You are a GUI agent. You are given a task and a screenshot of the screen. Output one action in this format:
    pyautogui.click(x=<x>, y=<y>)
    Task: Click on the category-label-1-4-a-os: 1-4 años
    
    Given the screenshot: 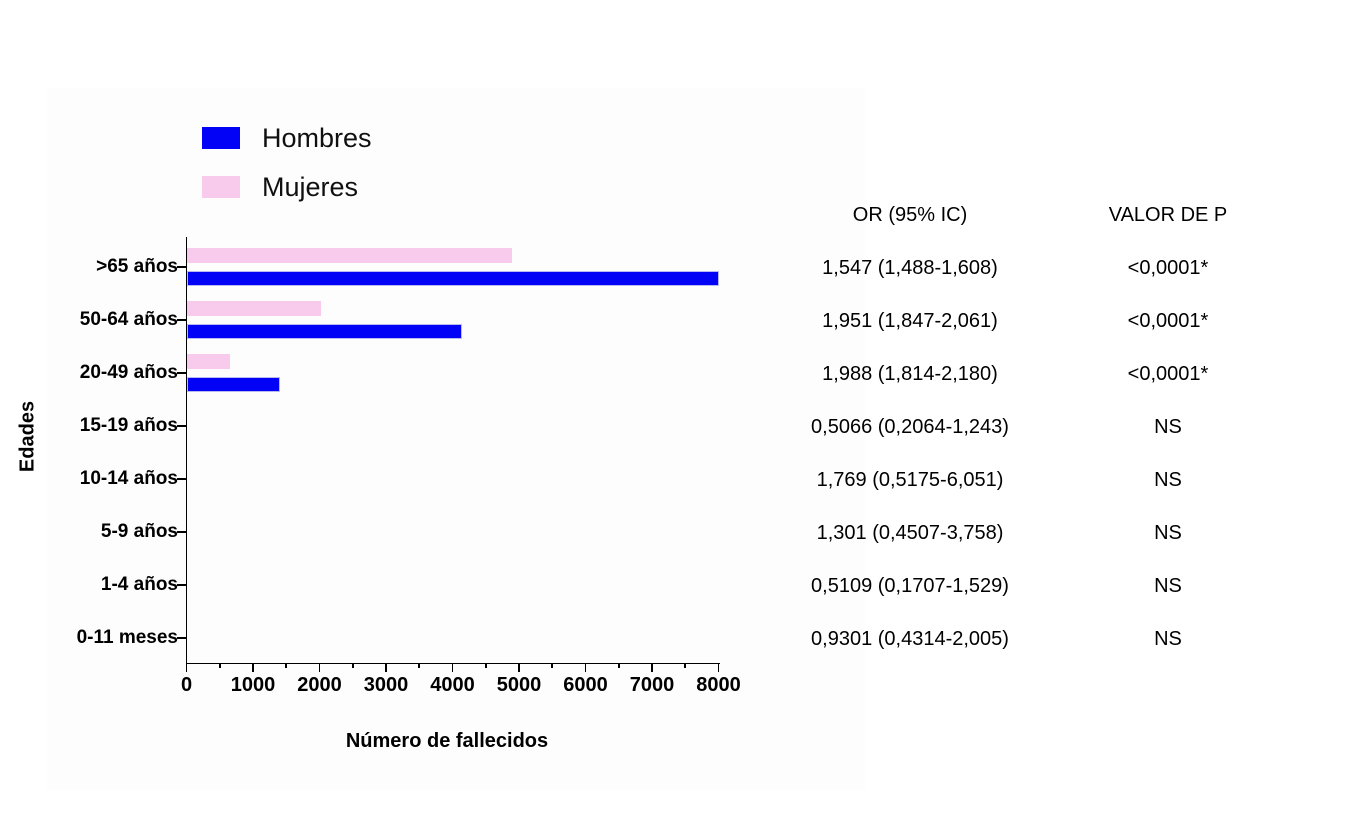 What is the action you would take?
    pyautogui.click(x=139, y=584)
    